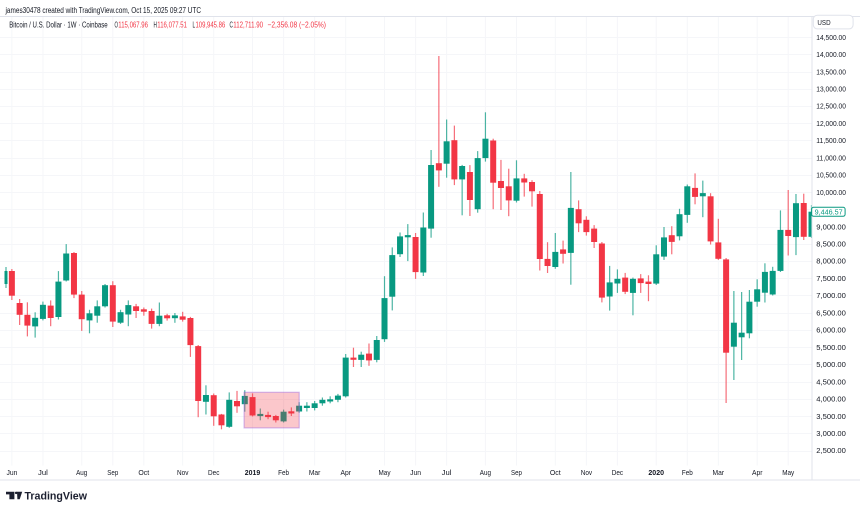  Describe the element at coordinates (831, 71) in the screenshot. I see `svg-text: 13,500.00` at that location.